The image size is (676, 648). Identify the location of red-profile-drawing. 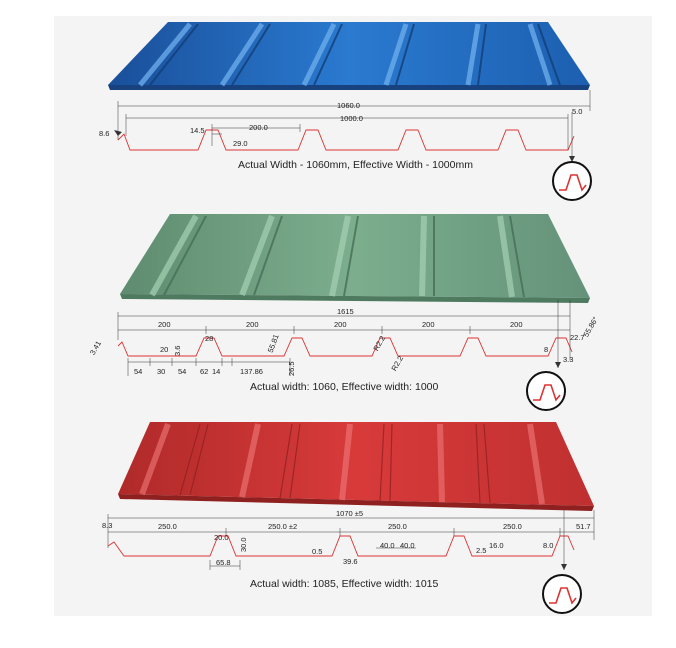
(351, 540).